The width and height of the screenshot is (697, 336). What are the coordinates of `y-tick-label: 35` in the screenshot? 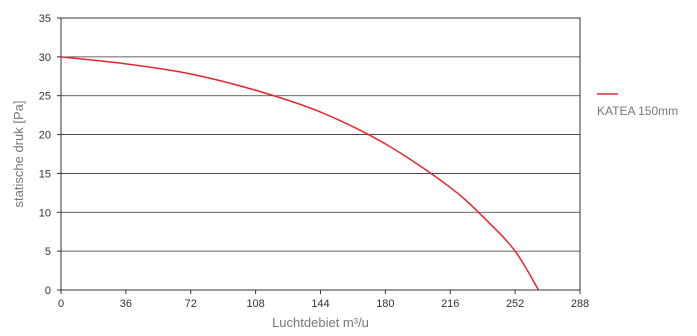 It's located at (45, 19).